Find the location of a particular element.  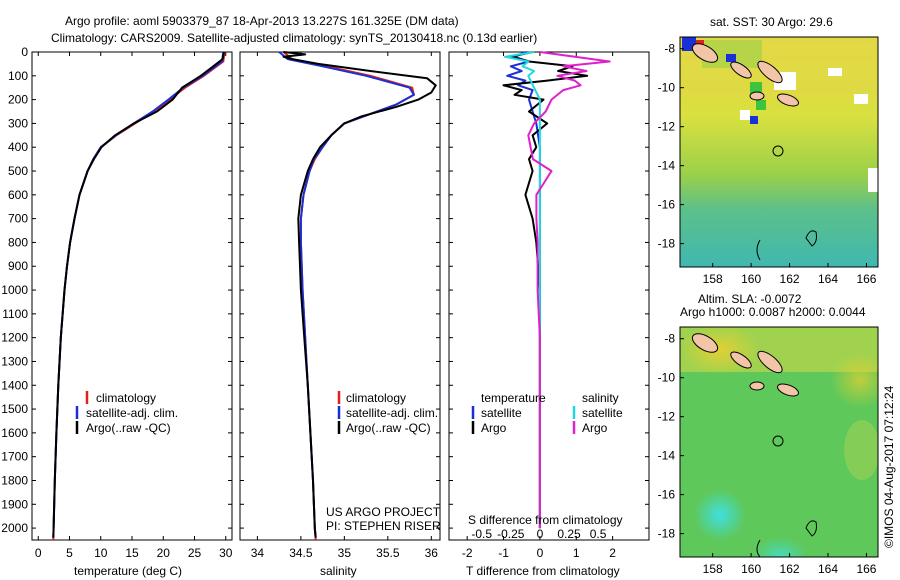

x-tick-label: 34.5 is located at coordinates (301, 553).